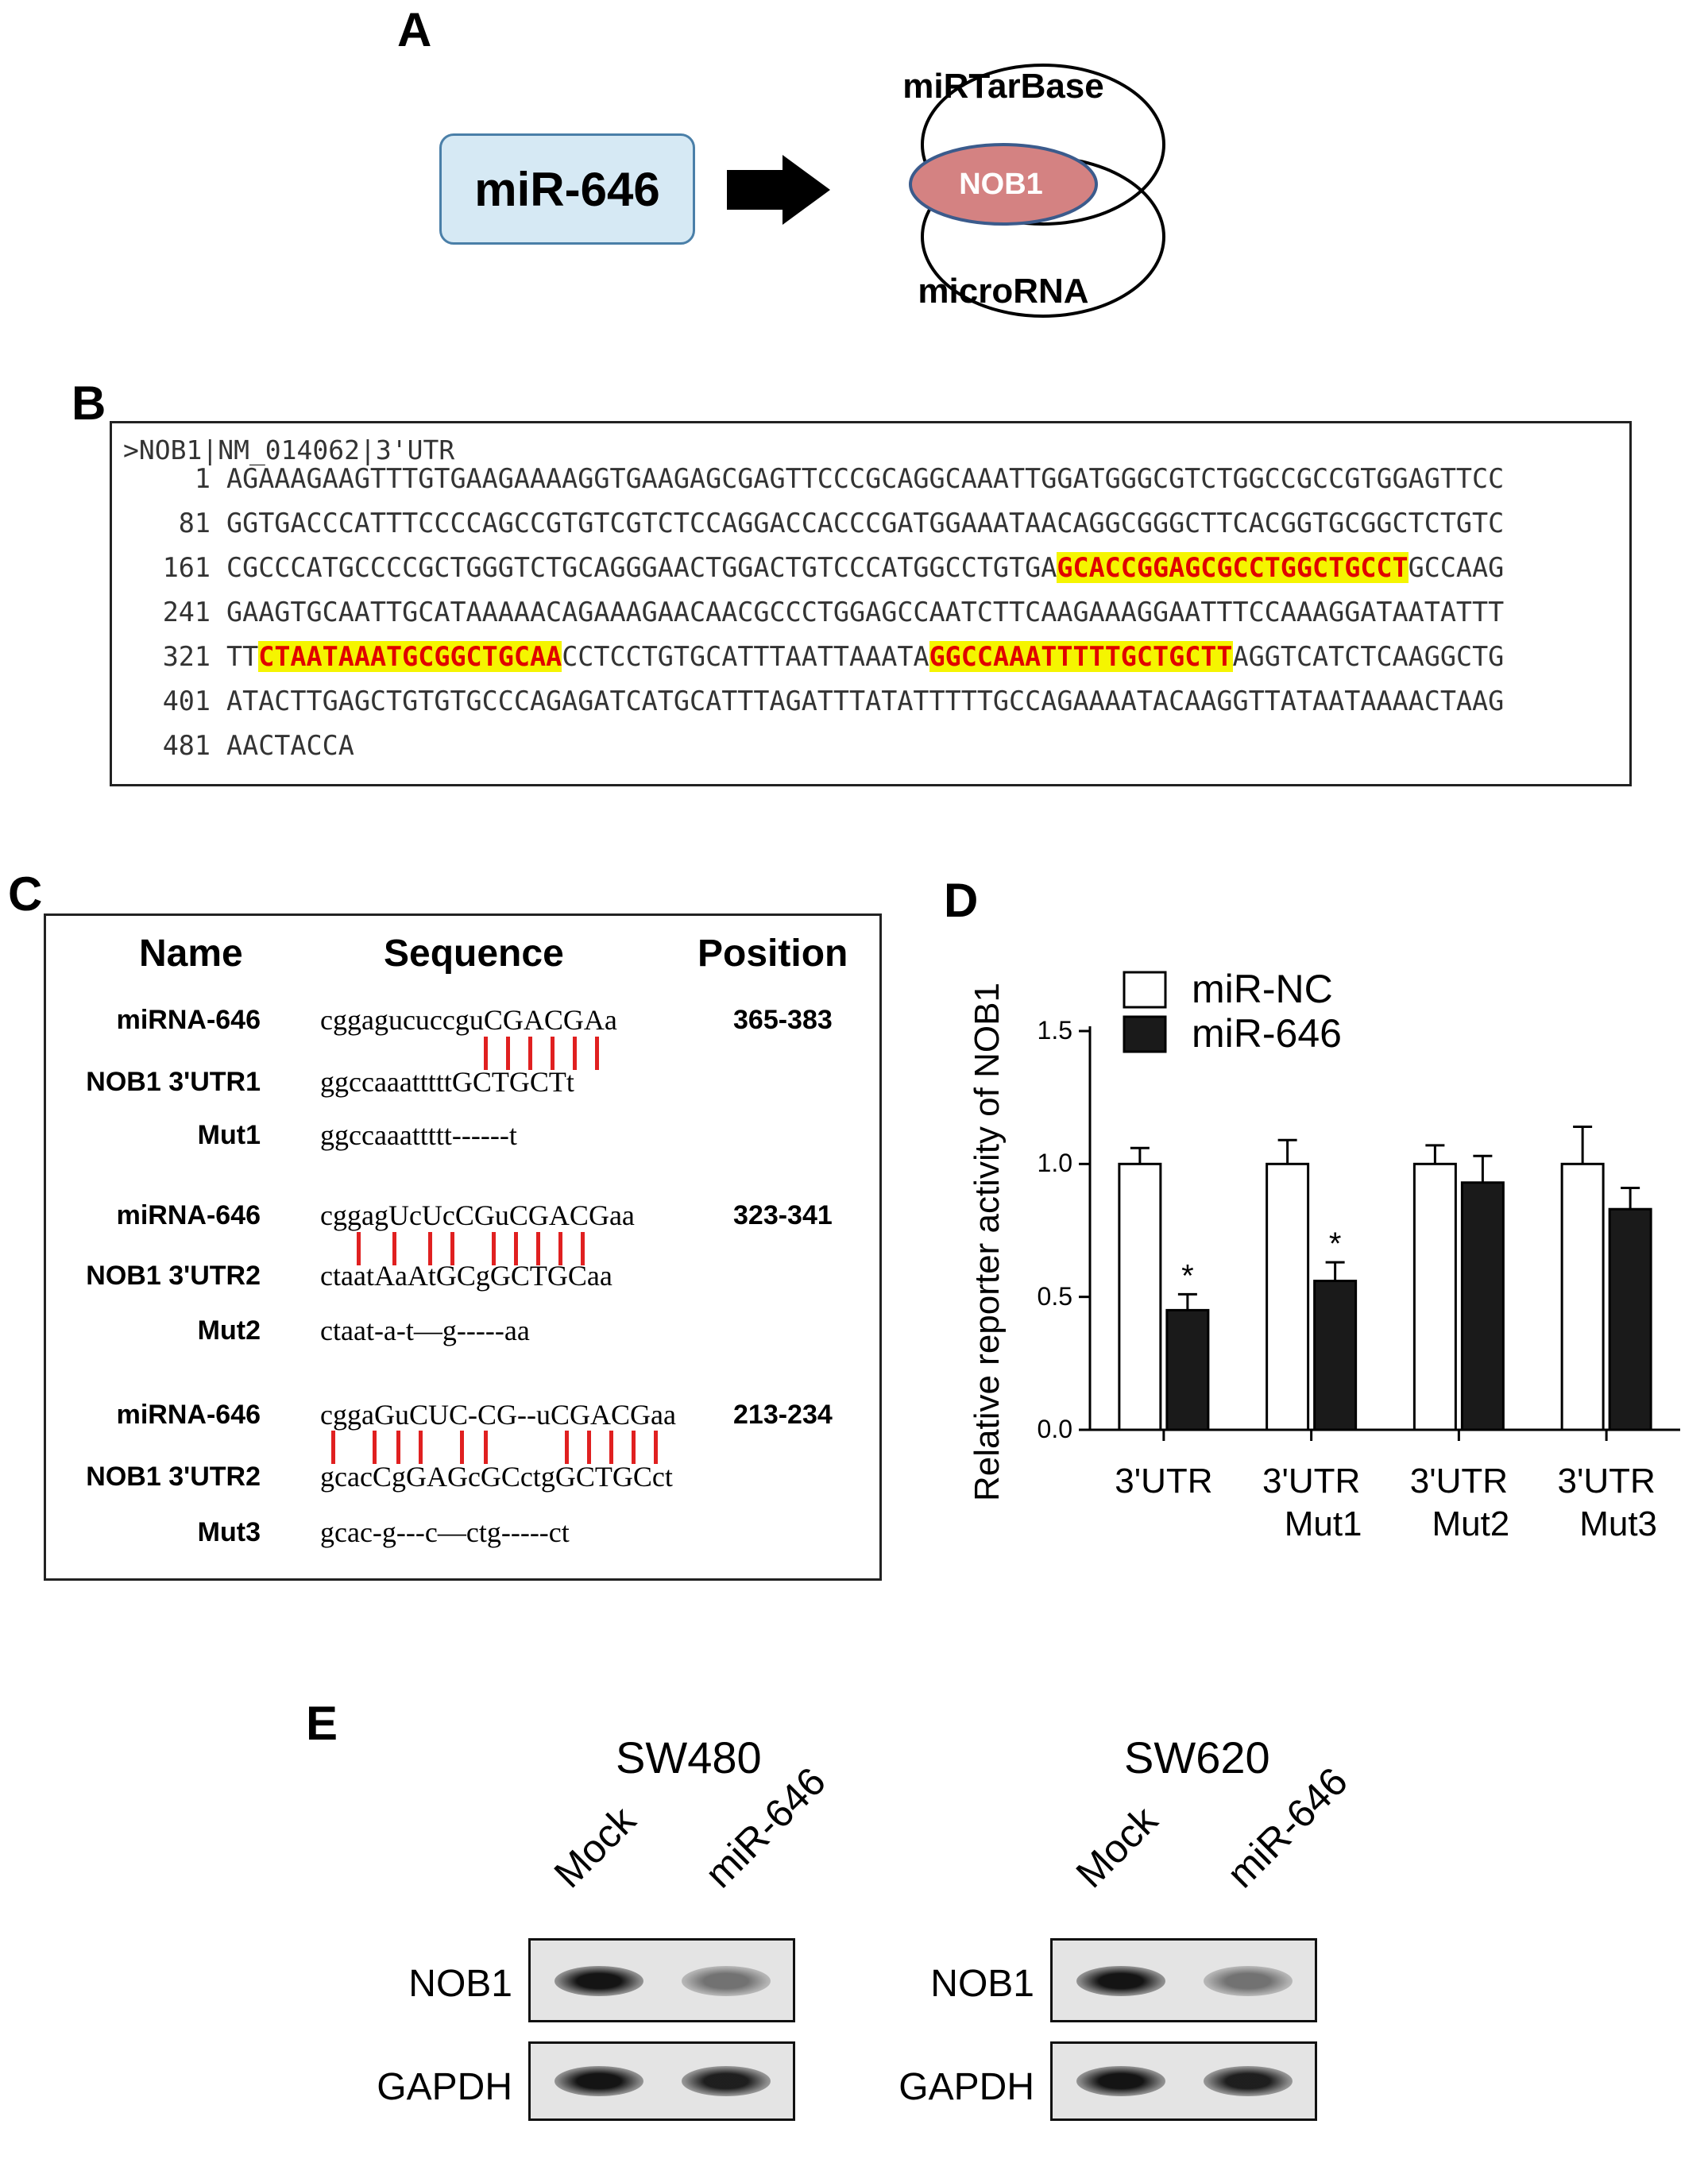  Describe the element at coordinates (1054, 1030) in the screenshot. I see `y-tick-label: 1.5` at that location.